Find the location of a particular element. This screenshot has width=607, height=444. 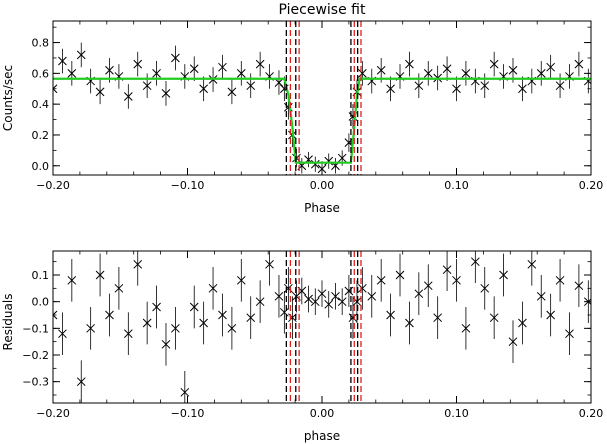

x-tick-label: 0.10 is located at coordinates (456, 413).